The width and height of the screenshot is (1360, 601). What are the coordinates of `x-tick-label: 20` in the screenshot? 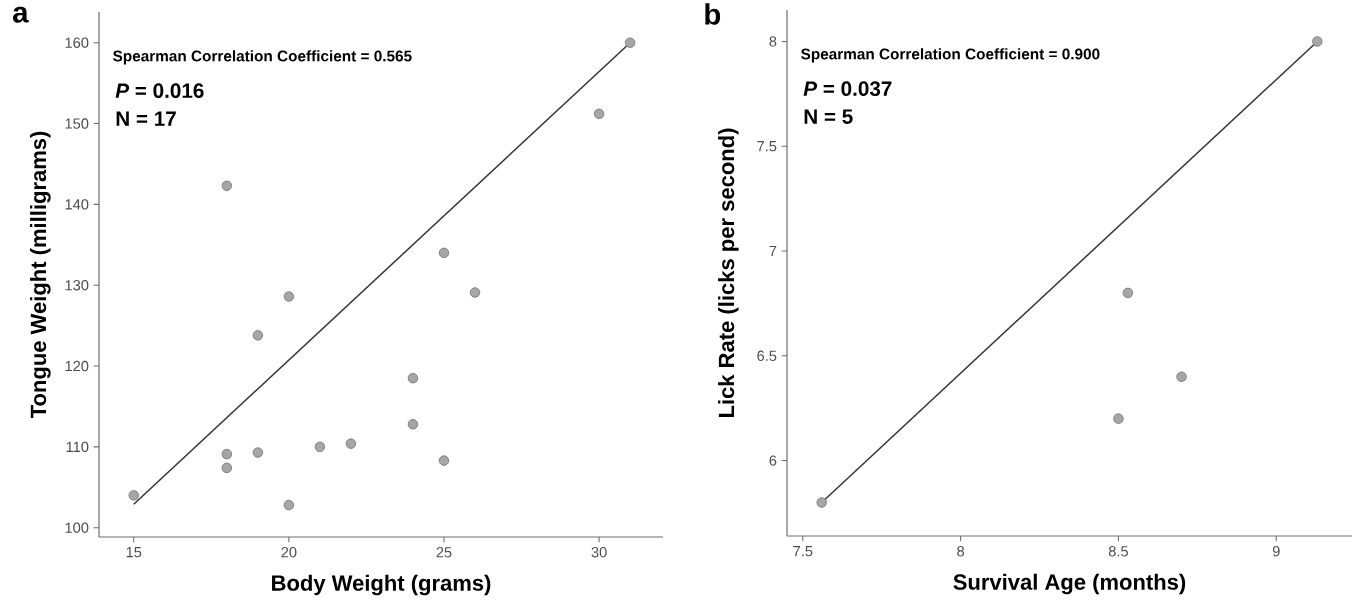 It's located at (289, 552).